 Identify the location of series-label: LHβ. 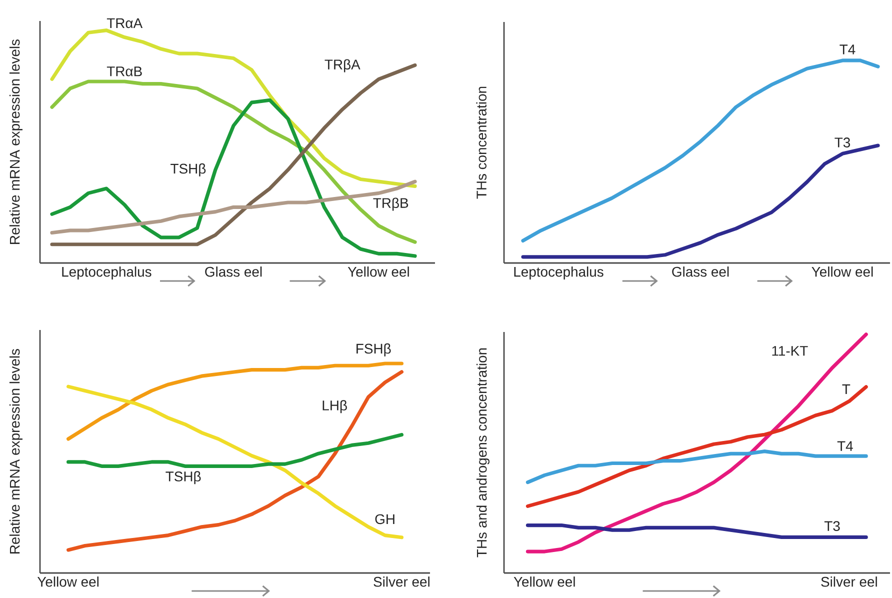
(334, 407).